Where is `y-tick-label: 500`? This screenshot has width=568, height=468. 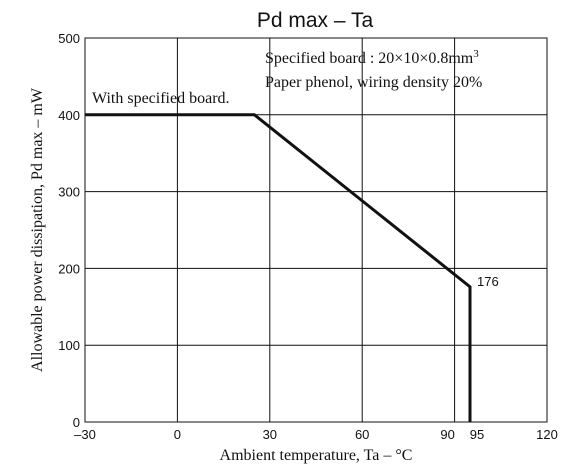 y-tick-label: 500 is located at coordinates (69, 38).